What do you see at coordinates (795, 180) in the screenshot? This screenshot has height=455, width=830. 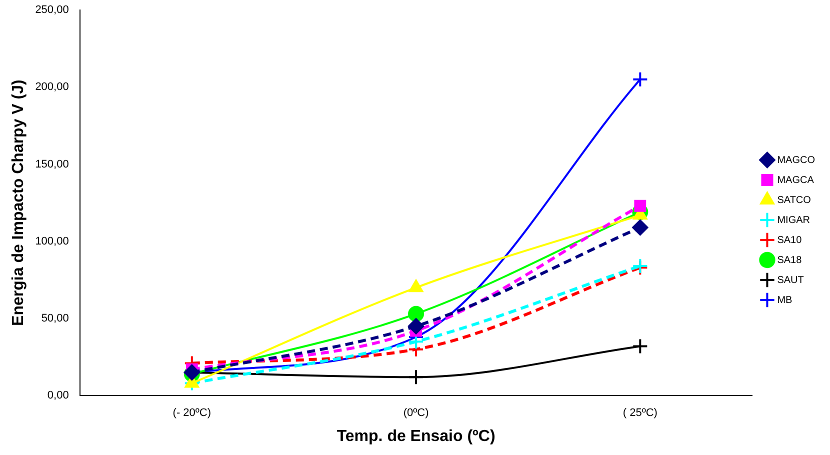 I see `legend-label: MAGCA` at bounding box center [795, 180].